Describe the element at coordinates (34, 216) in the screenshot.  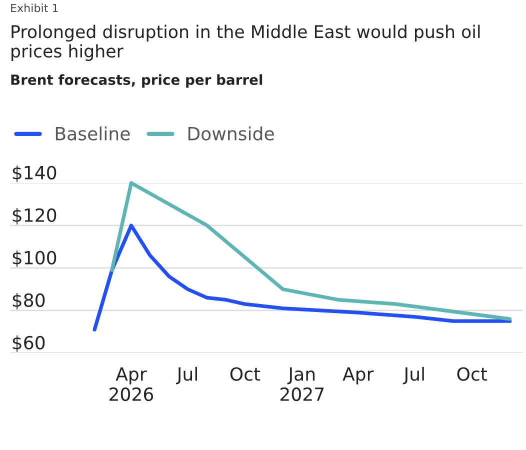
I see `y-tick-label: $120` at that location.